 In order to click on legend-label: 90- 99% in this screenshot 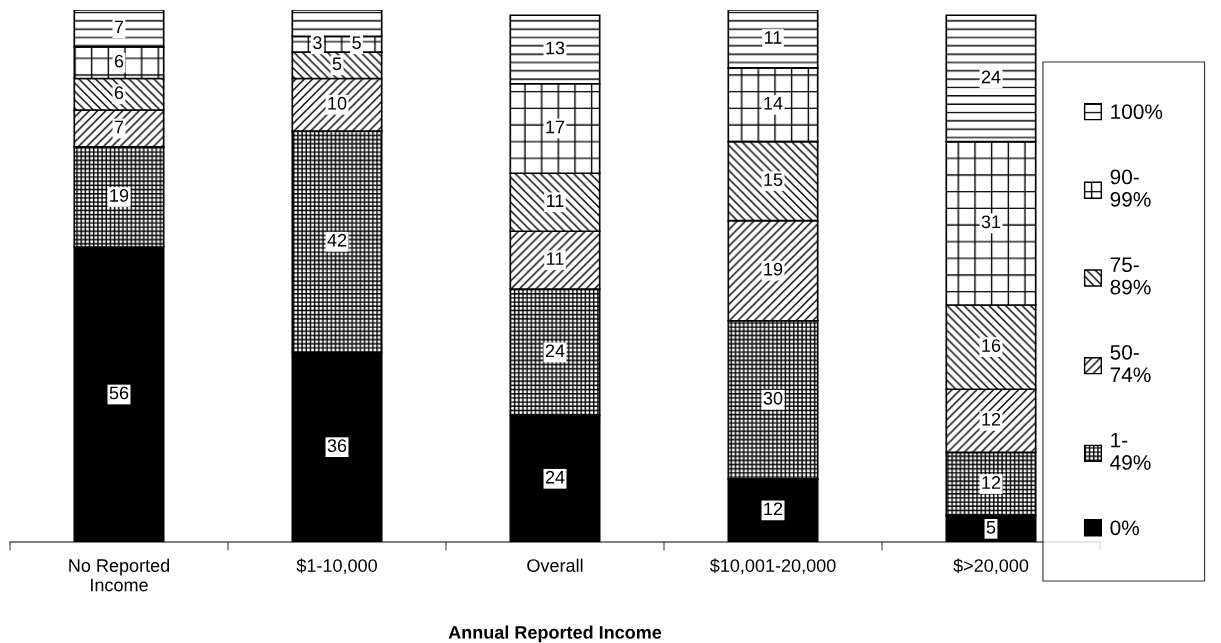, I will do `click(1130, 188)`.